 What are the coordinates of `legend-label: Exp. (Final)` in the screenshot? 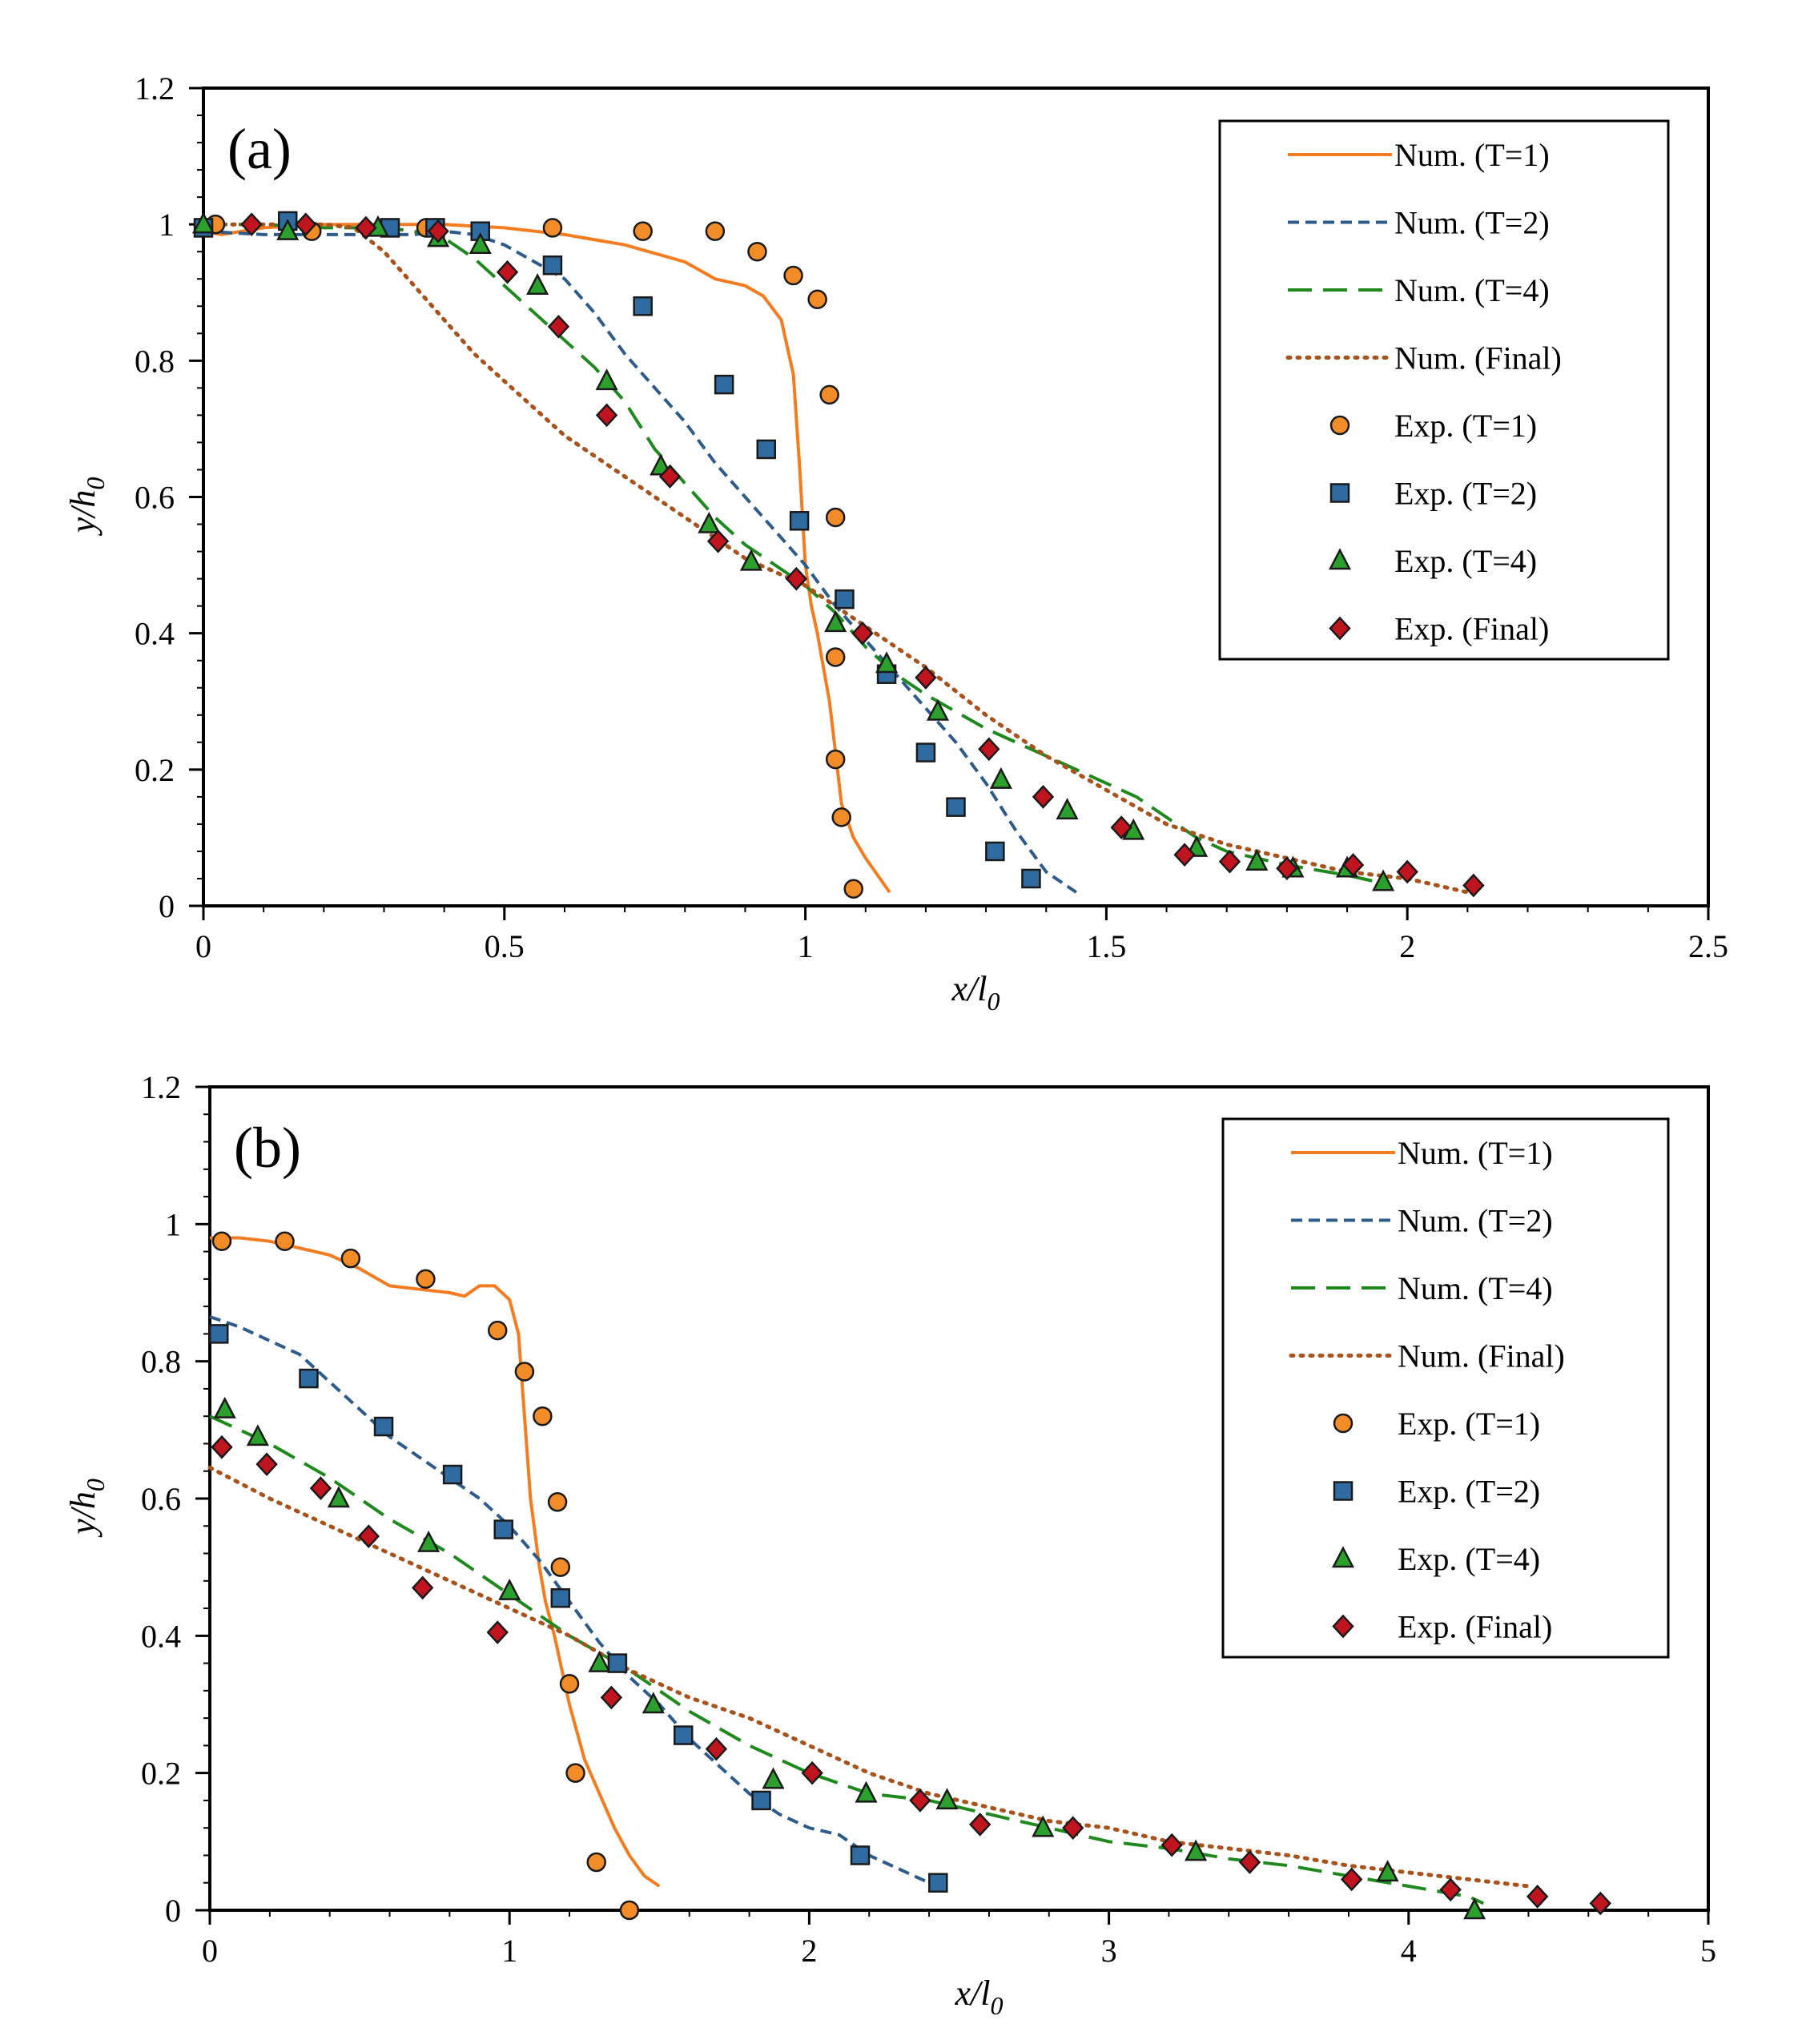 It's located at (1475, 1627).